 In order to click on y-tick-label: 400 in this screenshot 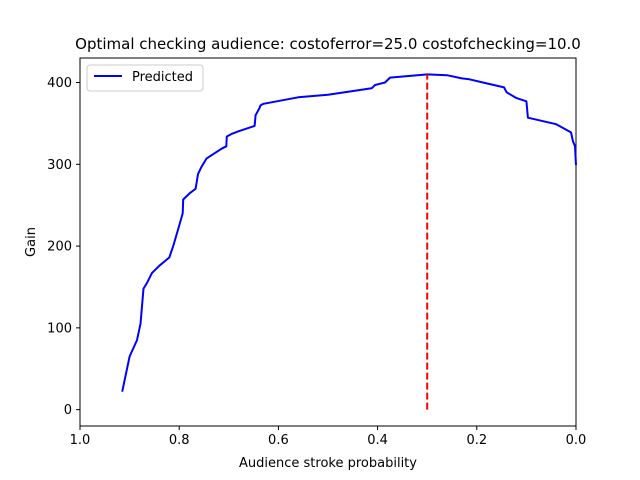, I will do `click(59, 83)`.